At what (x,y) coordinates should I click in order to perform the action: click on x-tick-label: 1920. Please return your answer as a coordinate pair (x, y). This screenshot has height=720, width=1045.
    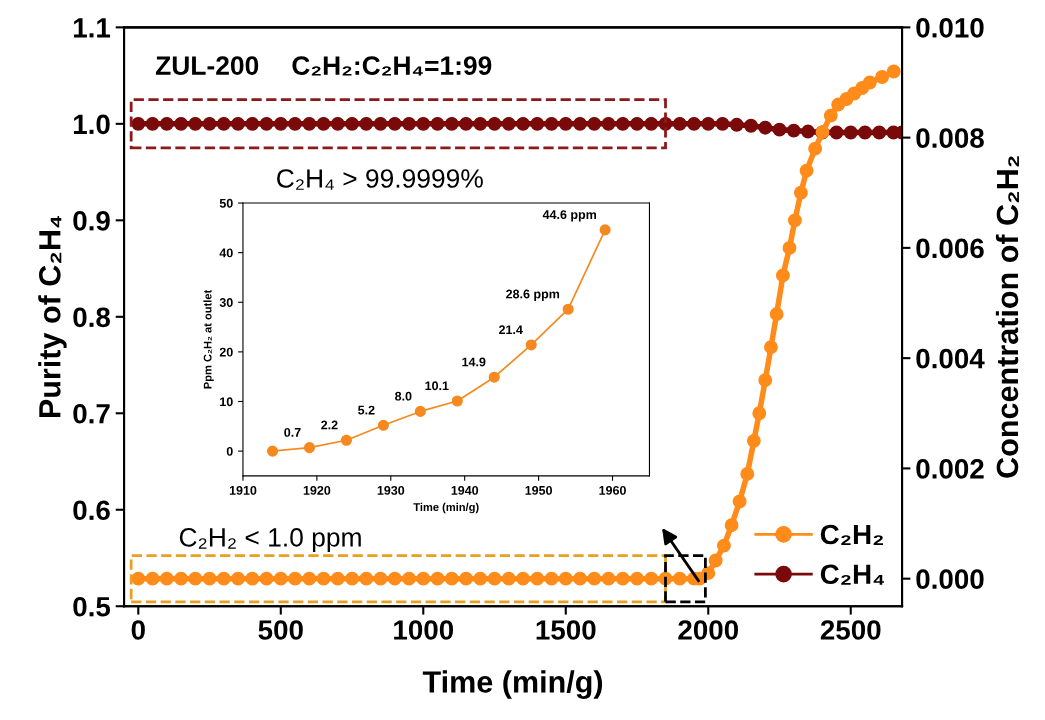
    Looking at the image, I should click on (317, 490).